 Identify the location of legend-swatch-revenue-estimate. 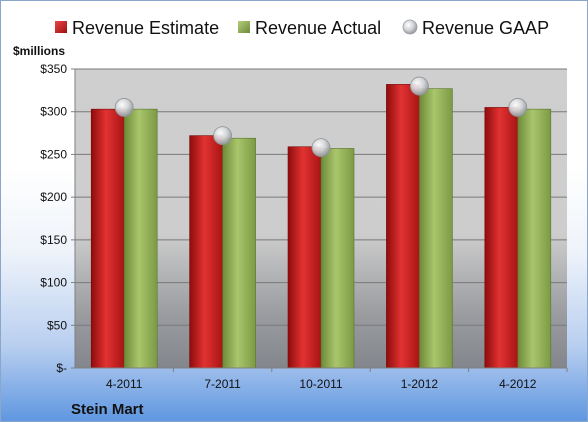
(61, 27).